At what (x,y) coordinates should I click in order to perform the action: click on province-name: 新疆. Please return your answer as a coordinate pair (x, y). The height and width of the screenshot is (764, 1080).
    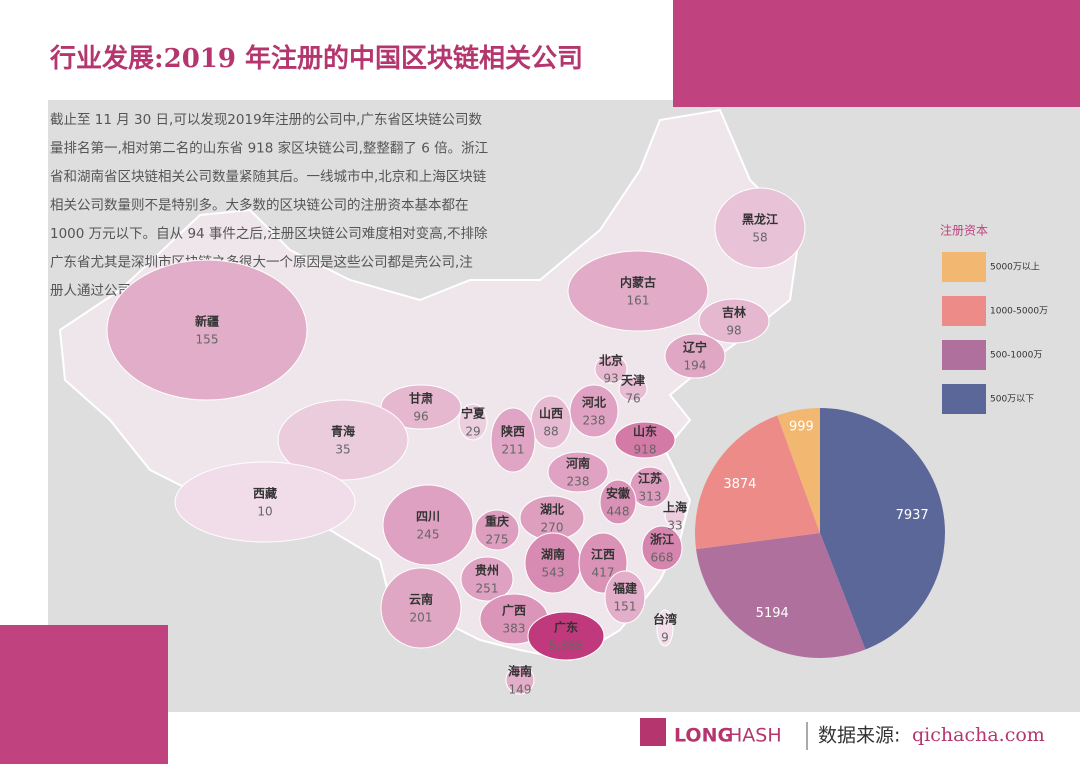
    Looking at the image, I should click on (207, 321).